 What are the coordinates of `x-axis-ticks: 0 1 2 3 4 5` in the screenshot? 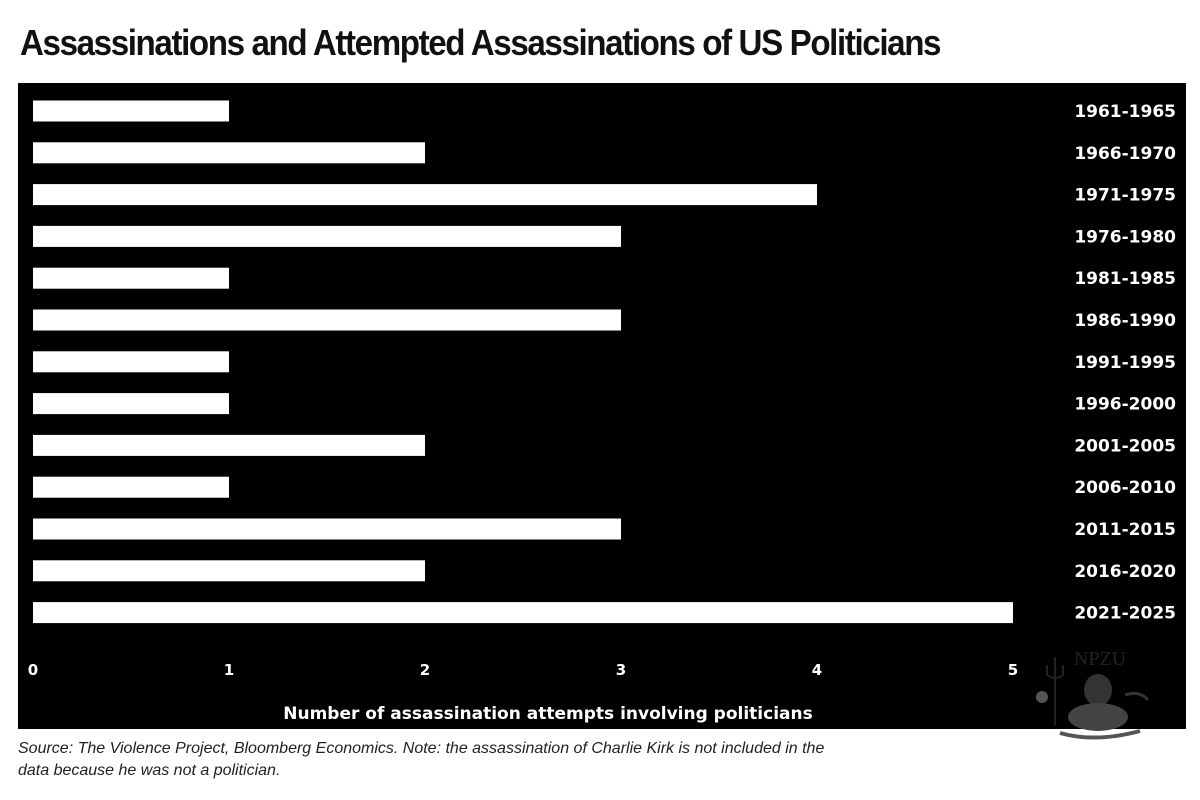 It's located at (523, 670).